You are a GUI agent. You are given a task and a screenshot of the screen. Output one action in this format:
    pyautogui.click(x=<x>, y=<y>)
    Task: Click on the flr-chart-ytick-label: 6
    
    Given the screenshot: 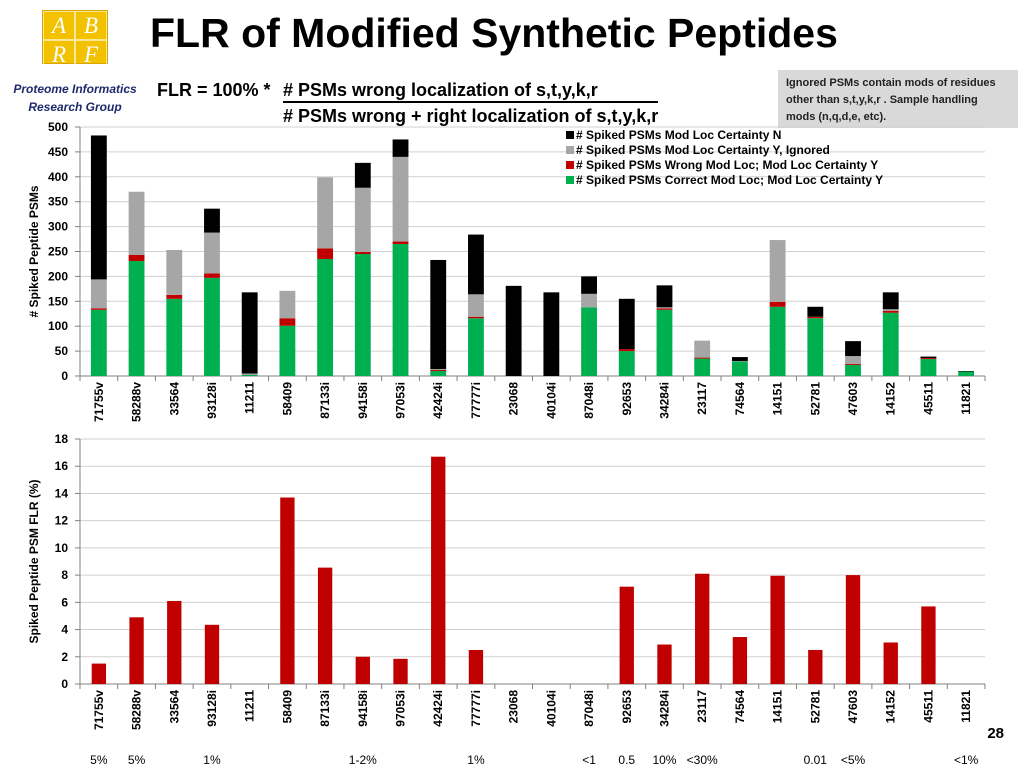 What is the action you would take?
    pyautogui.click(x=64, y=602)
    